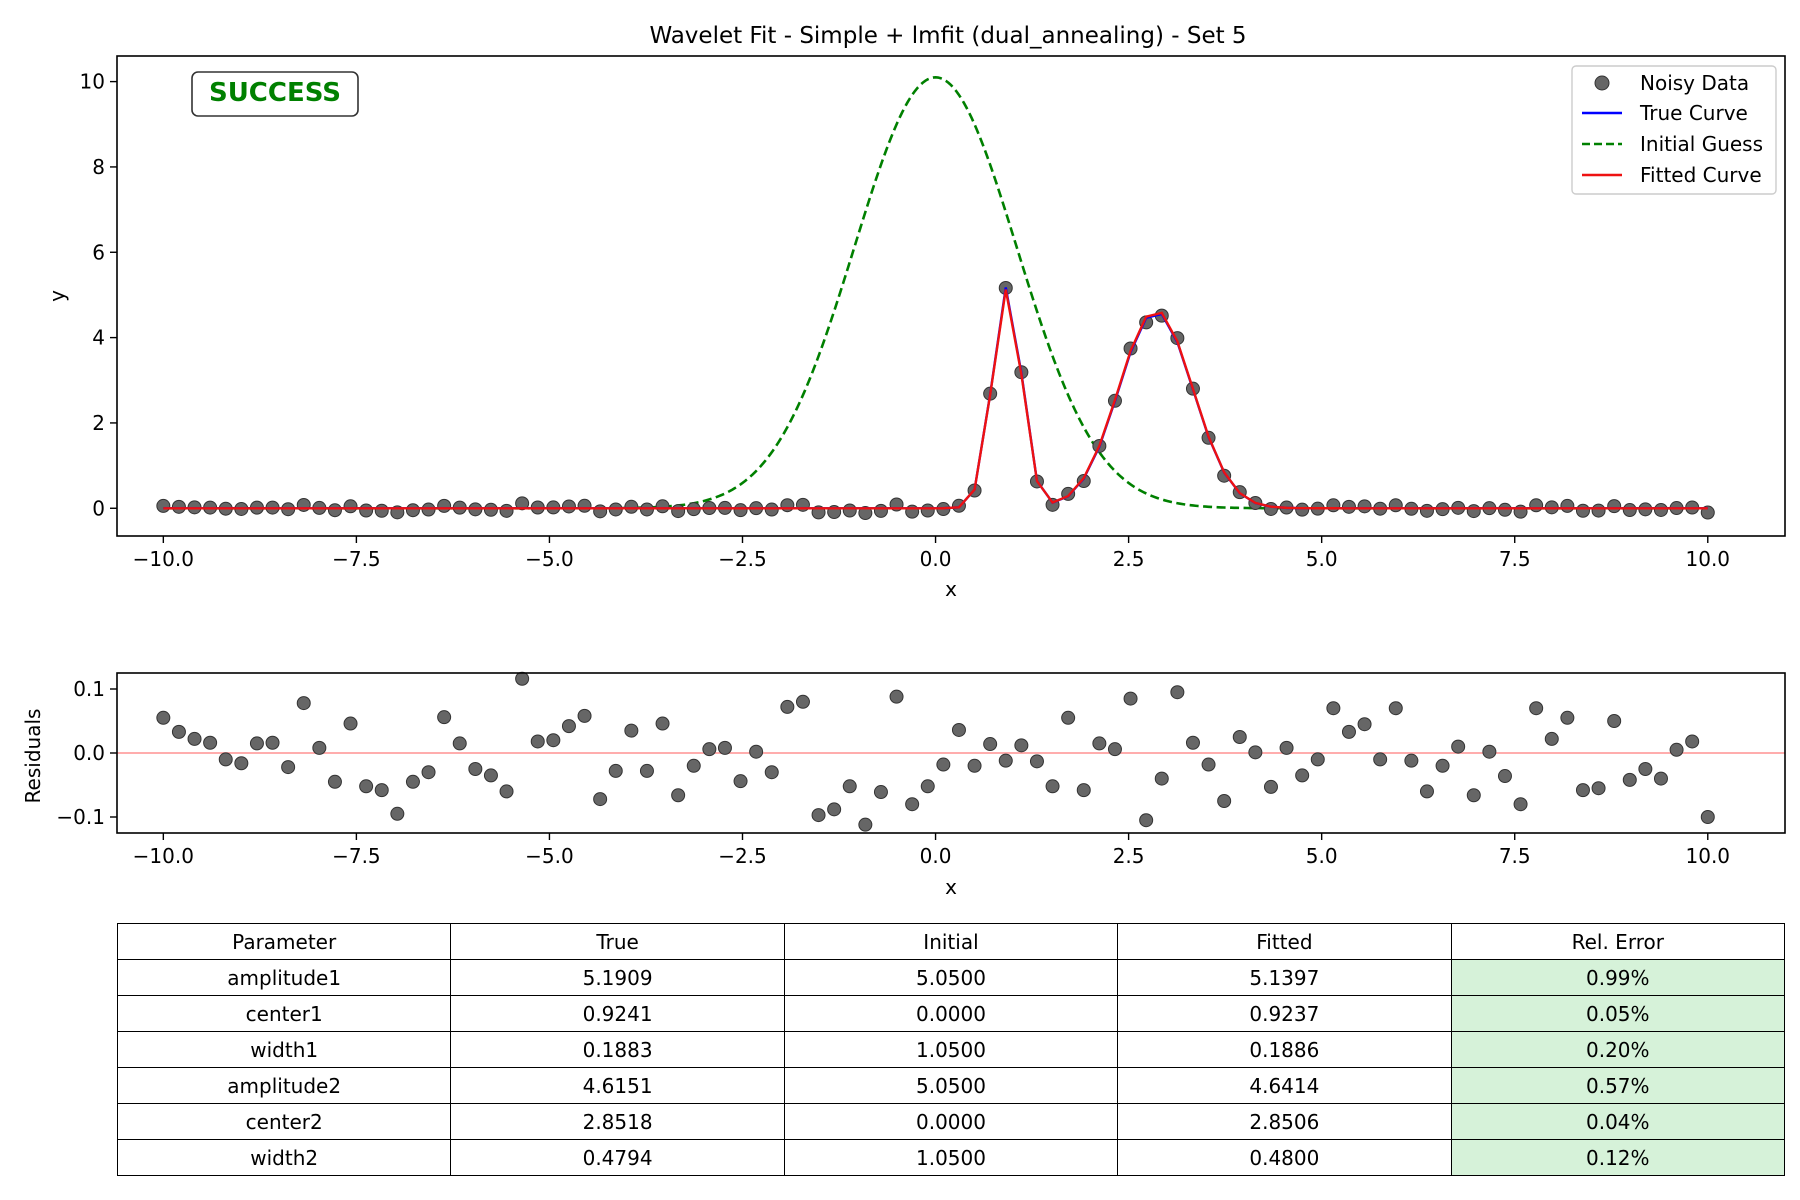 The width and height of the screenshot is (1800, 1200). Describe the element at coordinates (1618, 1121) in the screenshot. I see `rel-error-cell: 0.04%` at that location.